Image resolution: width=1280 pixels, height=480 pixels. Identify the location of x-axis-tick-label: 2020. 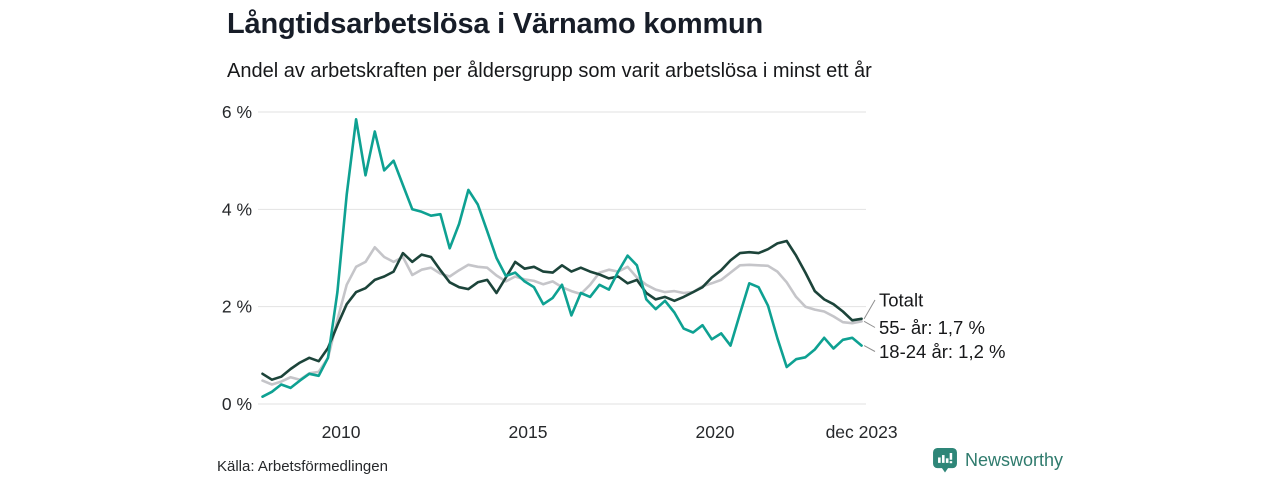
(715, 432).